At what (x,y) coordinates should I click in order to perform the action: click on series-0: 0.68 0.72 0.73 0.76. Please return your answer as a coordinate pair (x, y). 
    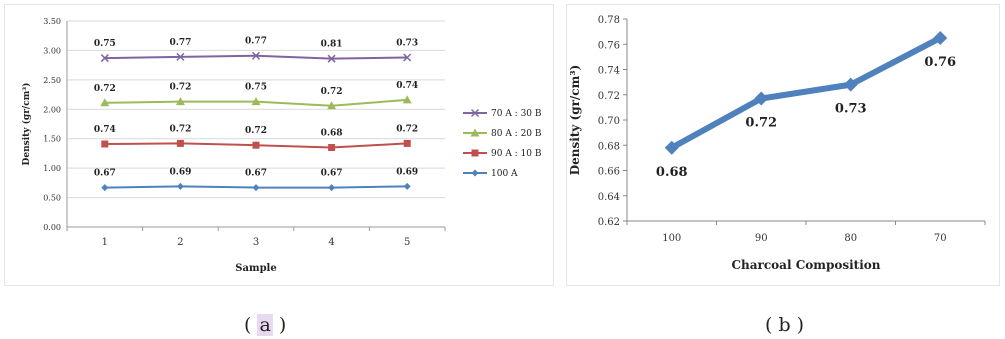
    Looking at the image, I should click on (806, 105).